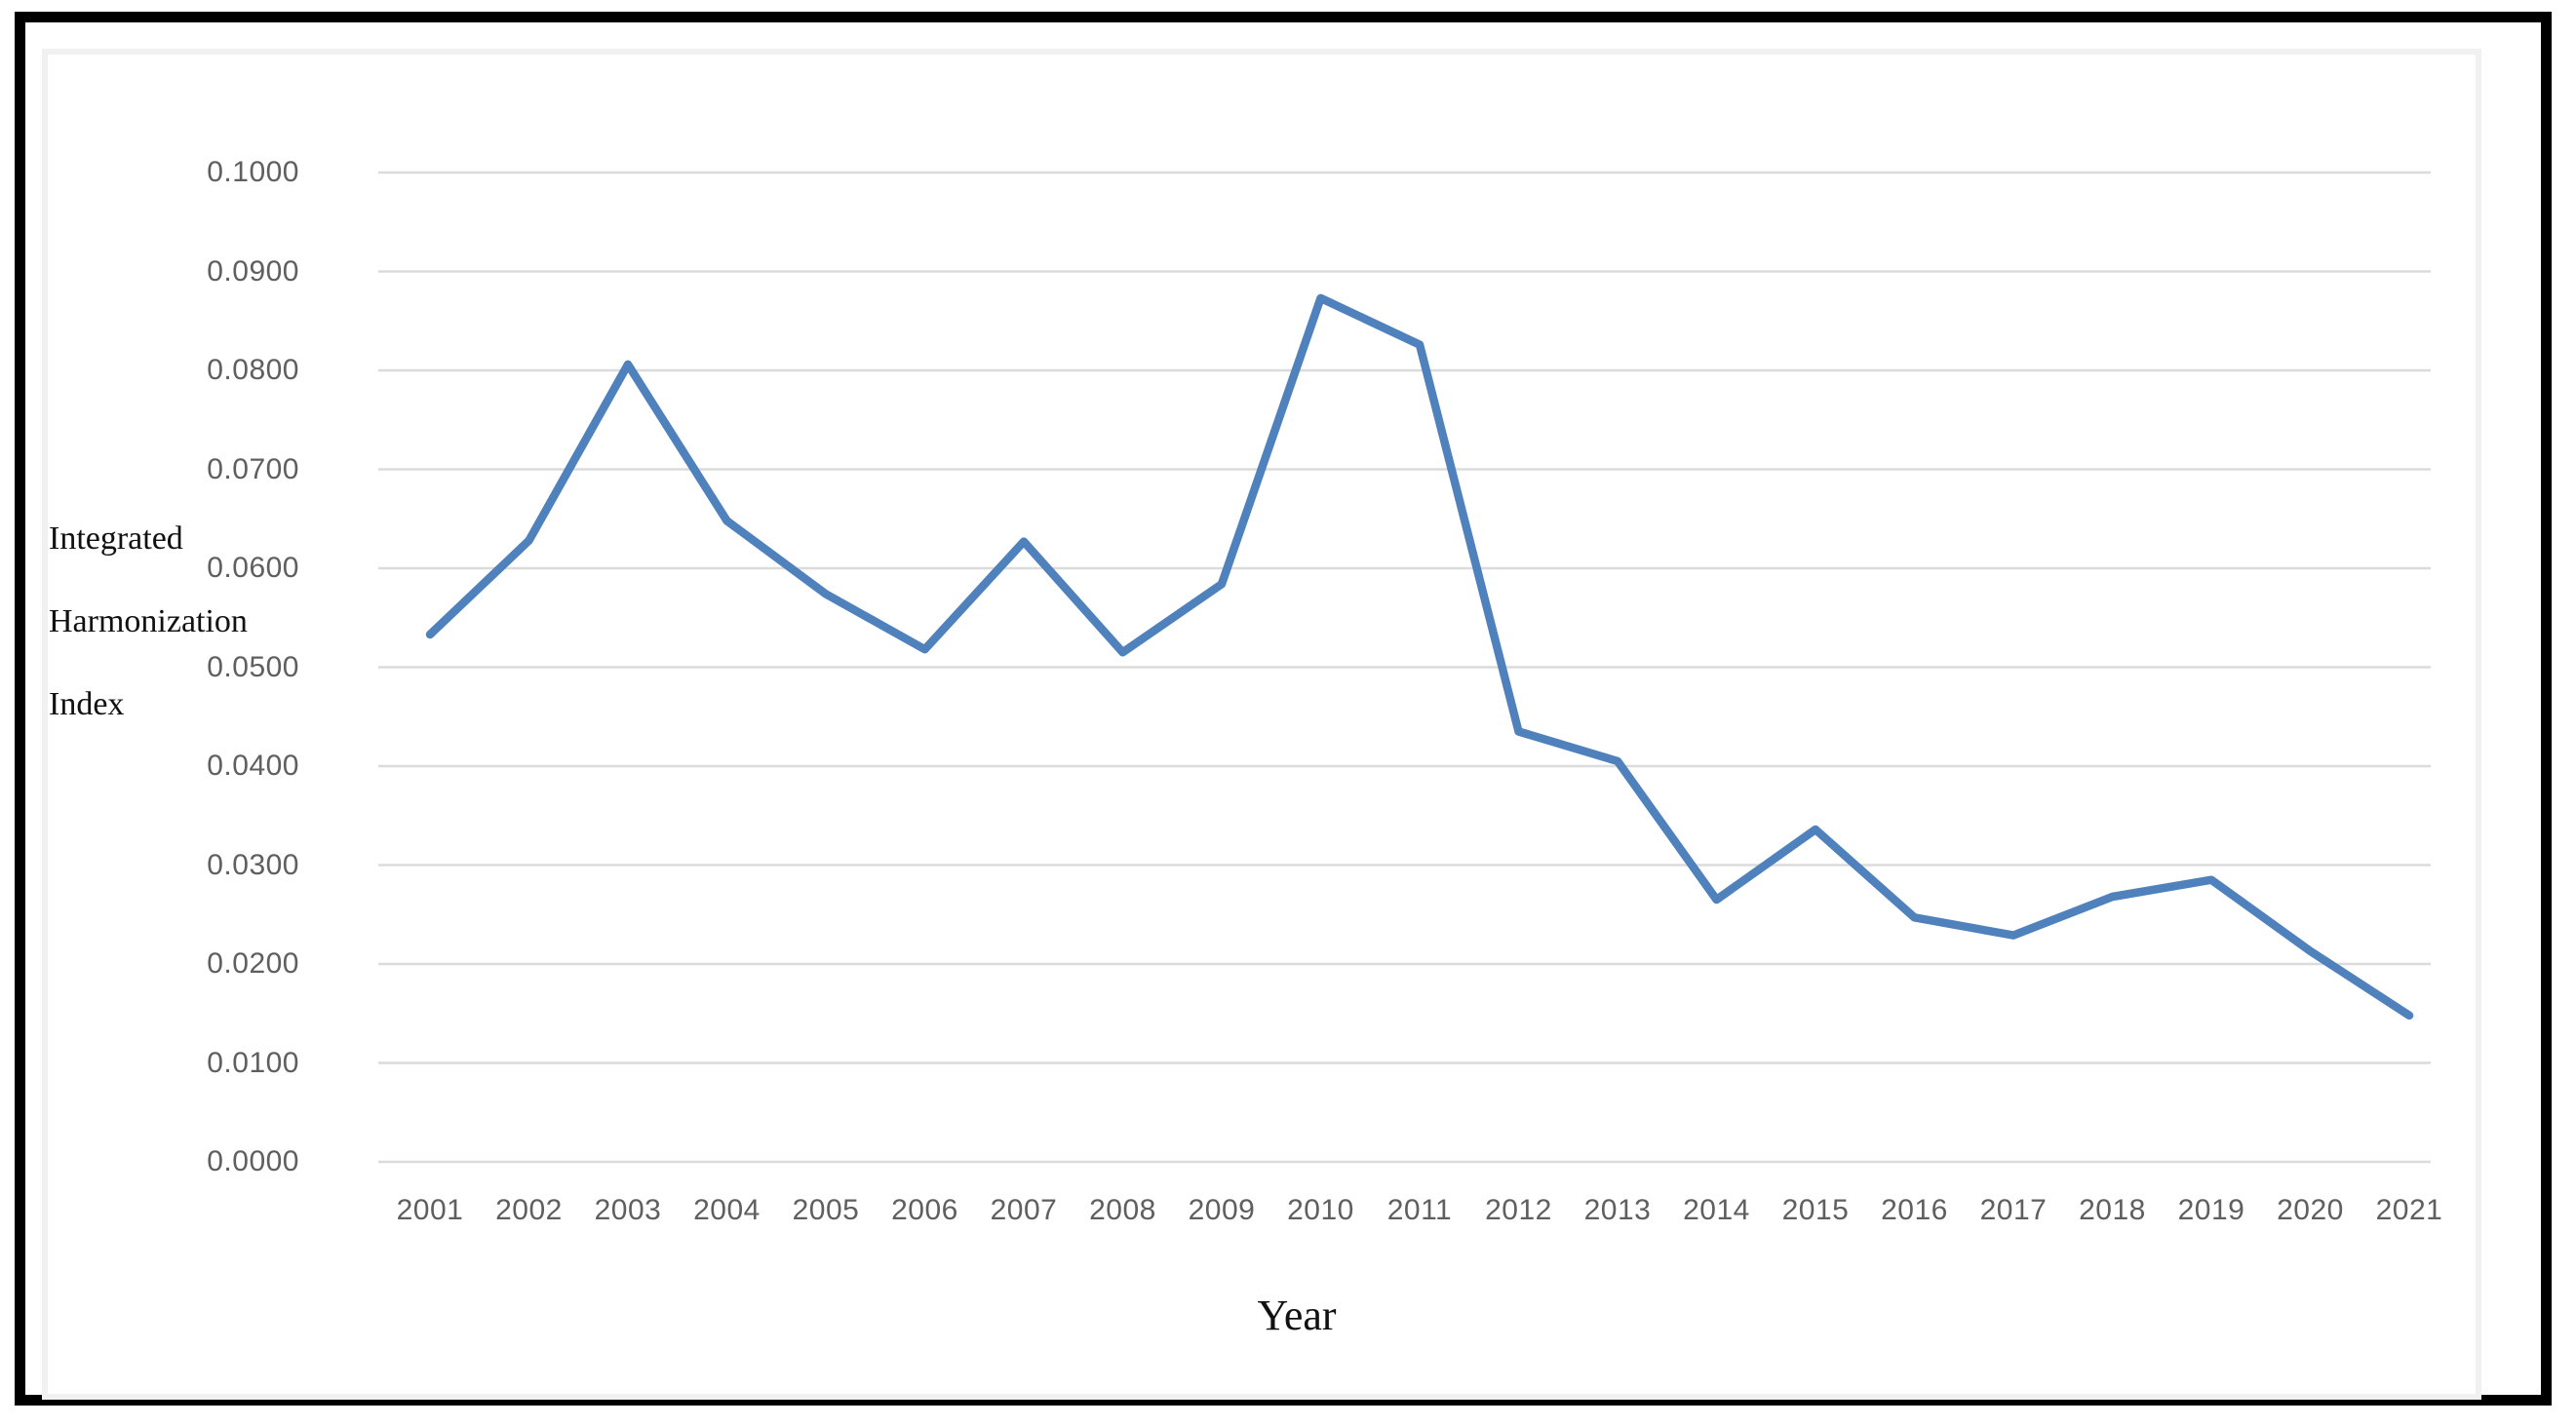 This screenshot has height=1426, width=2576. Describe the element at coordinates (529, 1210) in the screenshot. I see `x-axis-tick-label: 2002` at that location.